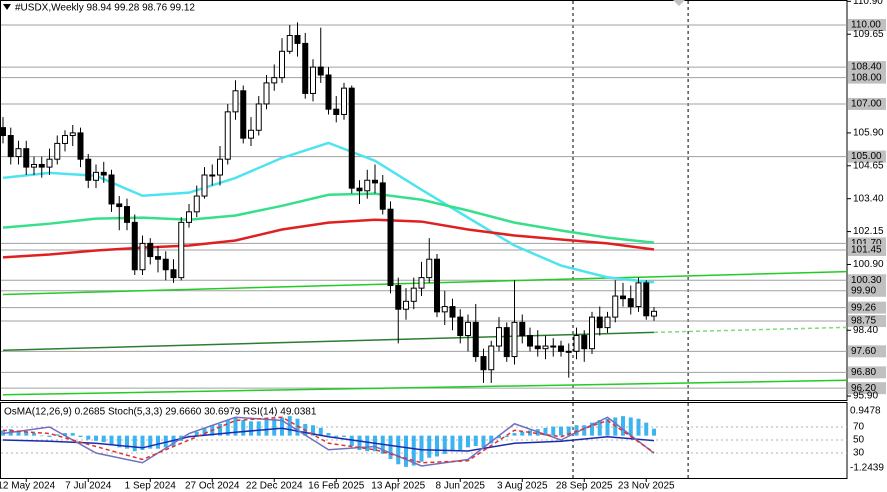 The width and height of the screenshot is (887, 492). I want to click on x-tick-label: 28 Sep 2025, so click(584, 486).